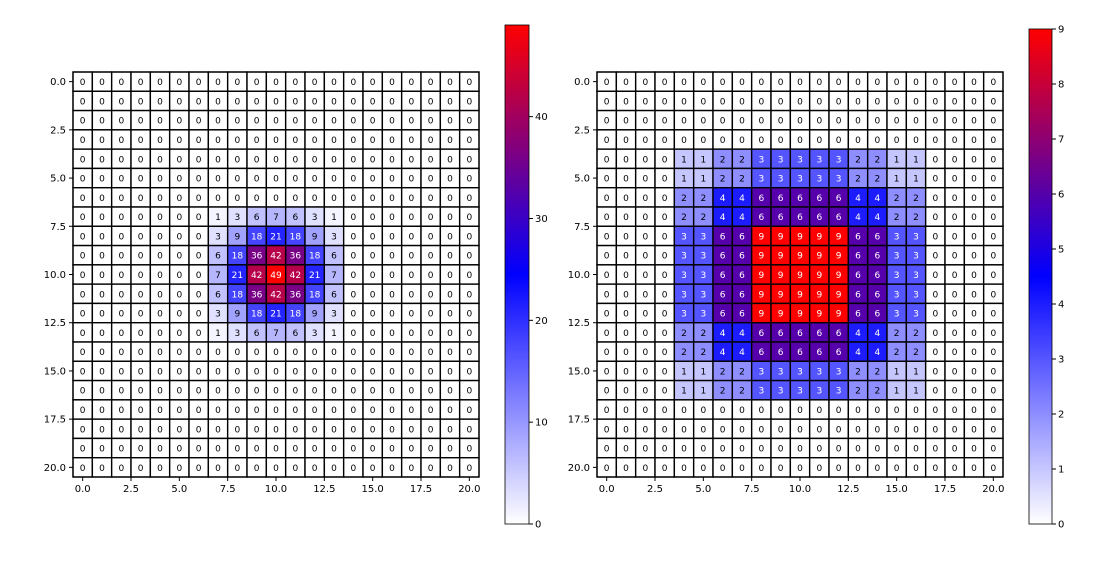 The width and height of the screenshot is (1107, 562). Describe the element at coordinates (607, 489) in the screenshot. I see `x-tick-label: 0.0` at that location.